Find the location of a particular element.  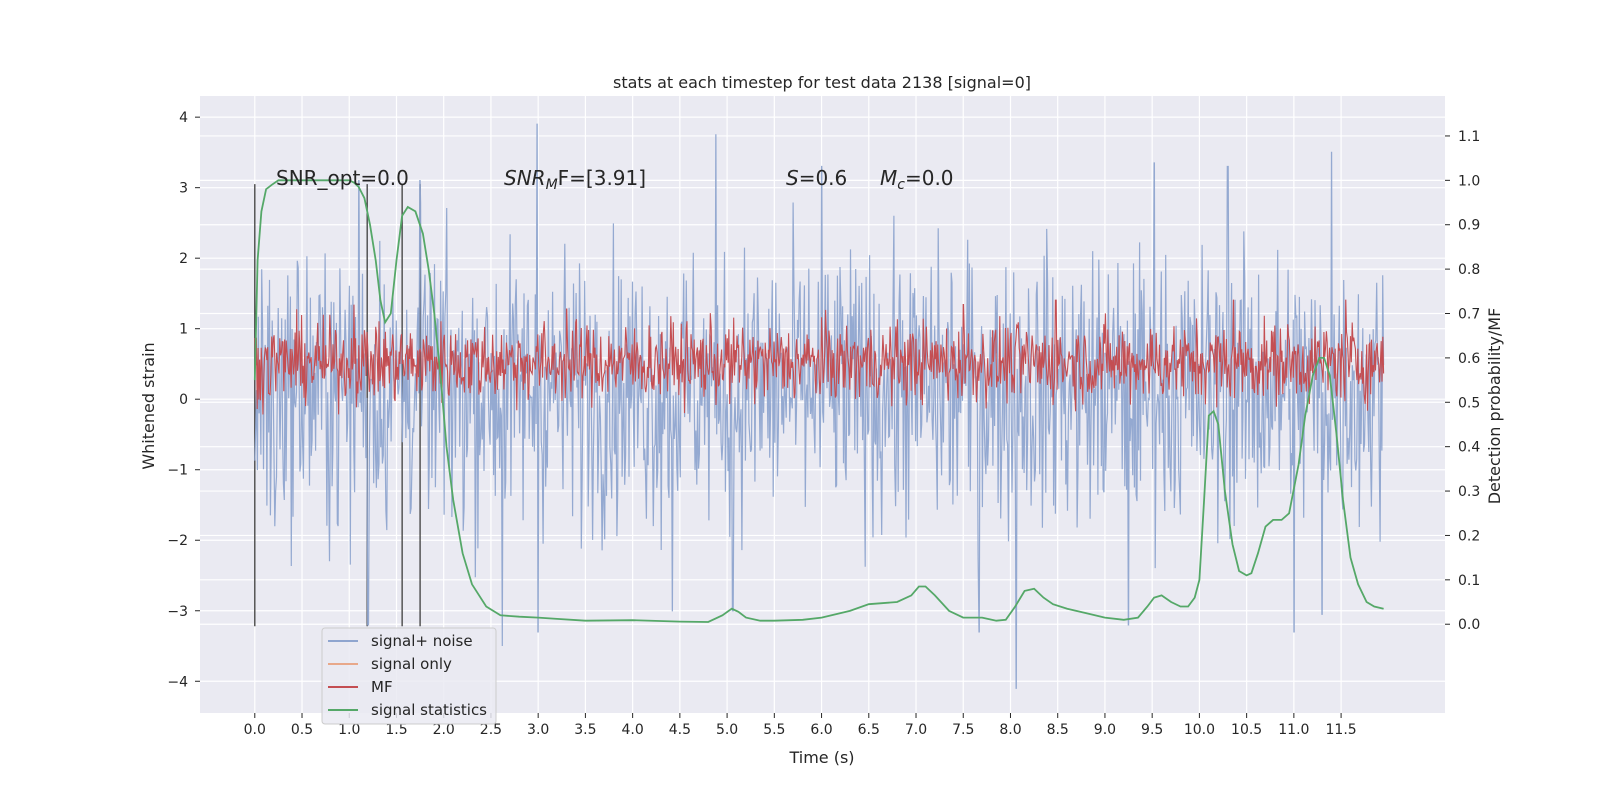

annotation-mc-rest: =0.0 is located at coordinates (929, 178).